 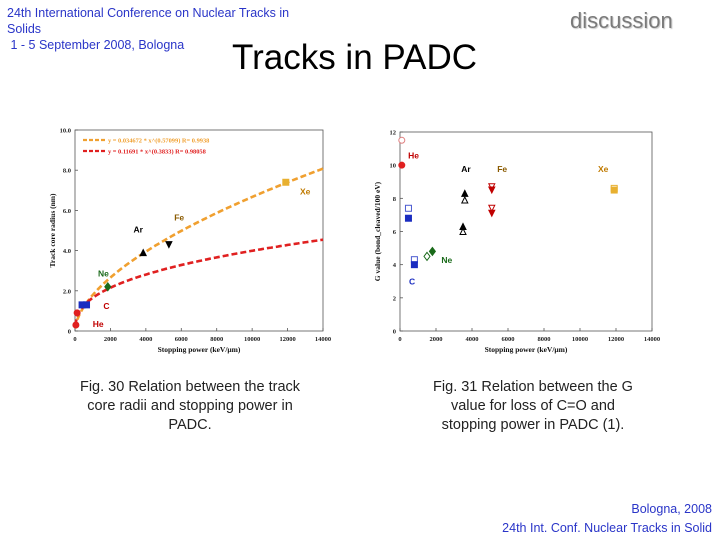 What do you see at coordinates (67, 251) in the screenshot?
I see `y-tick-label: 4.0` at bounding box center [67, 251].